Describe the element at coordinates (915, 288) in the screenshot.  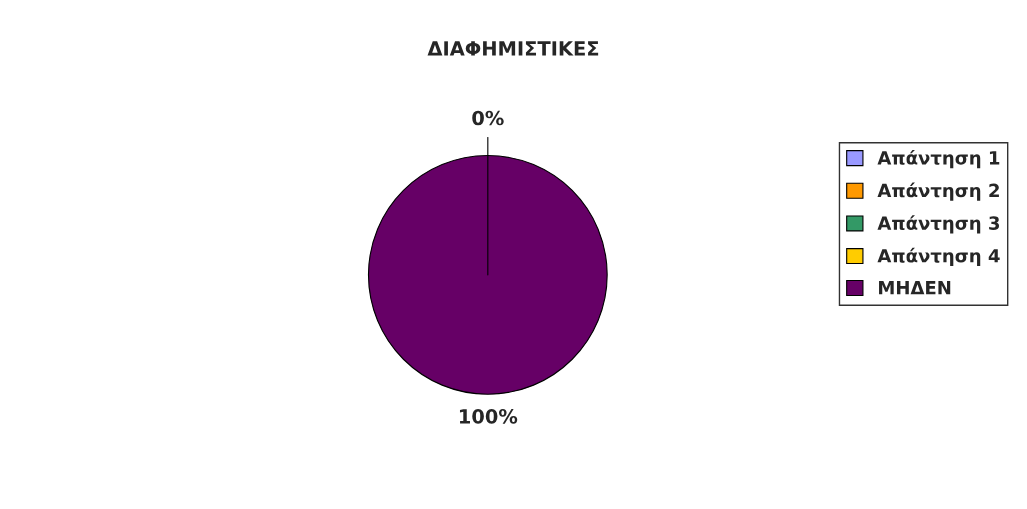
I see `legend-label: ΜΗΔΕΝ` at that location.